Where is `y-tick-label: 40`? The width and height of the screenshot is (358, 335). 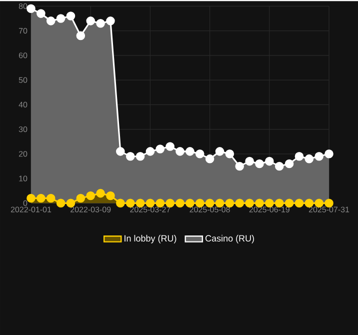 y-tick-label: 40 is located at coordinates (23, 105).